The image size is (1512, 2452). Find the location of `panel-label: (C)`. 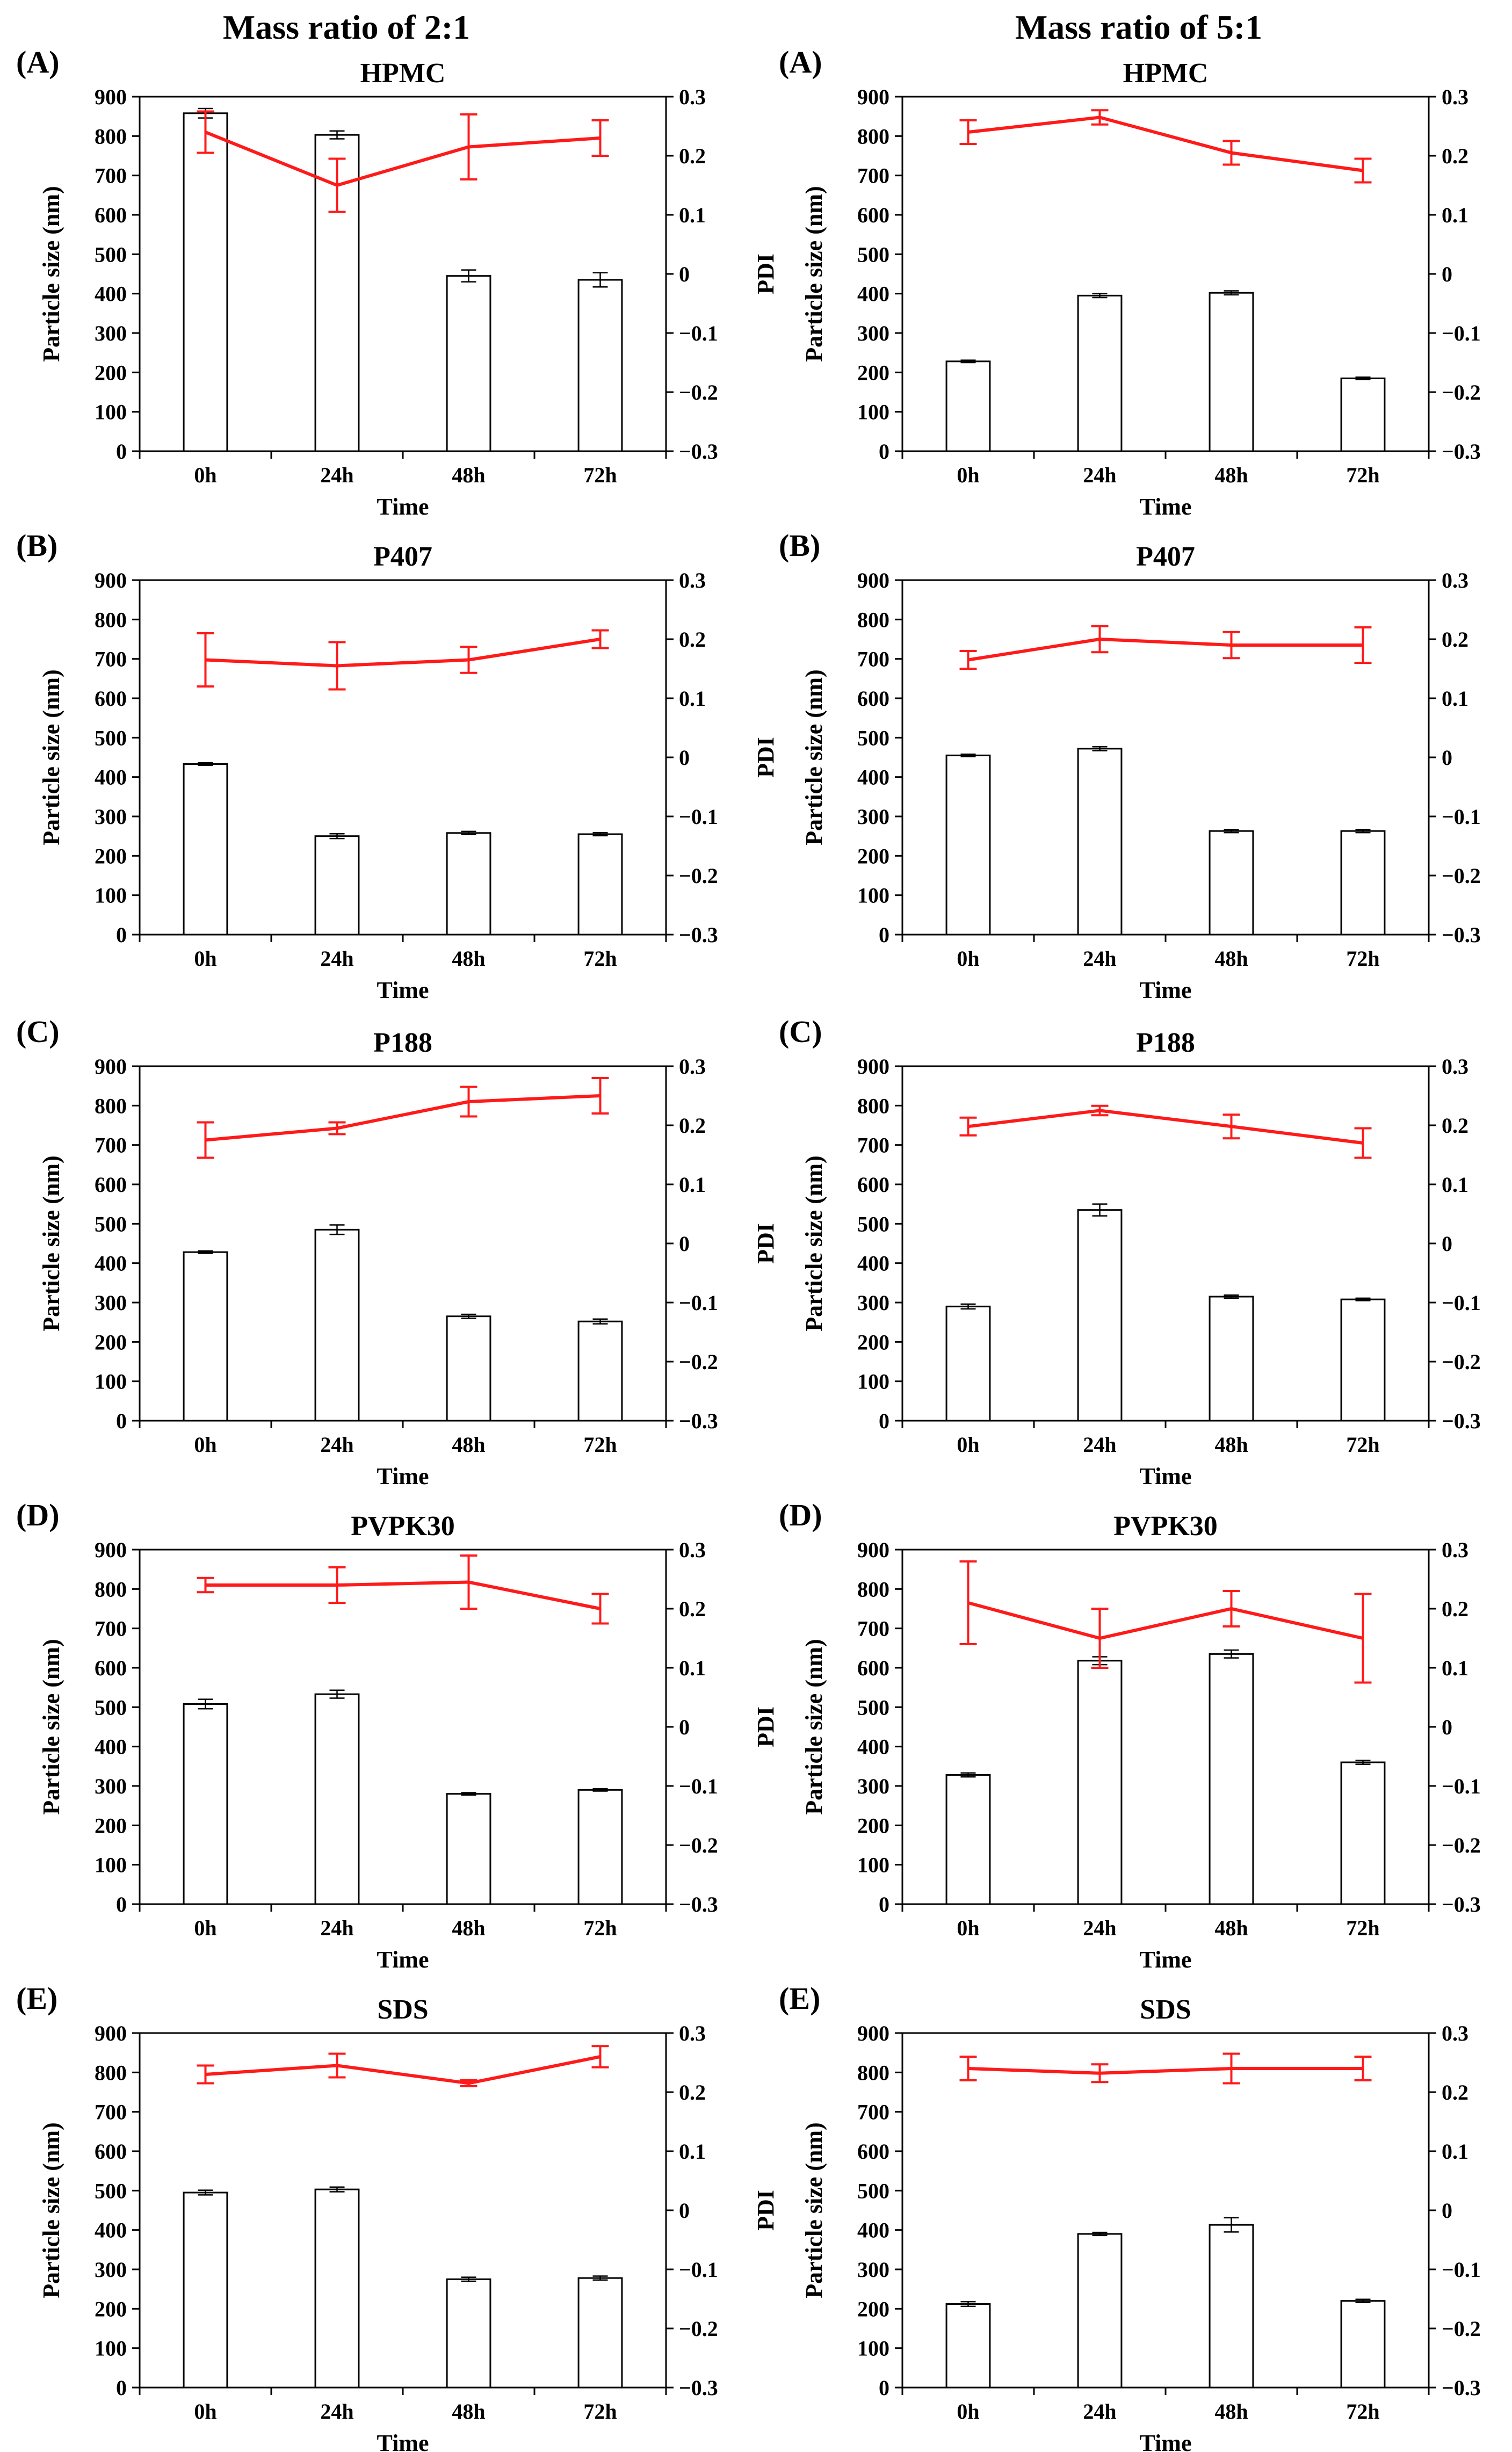

panel-label: (C) is located at coordinates (800, 1031).